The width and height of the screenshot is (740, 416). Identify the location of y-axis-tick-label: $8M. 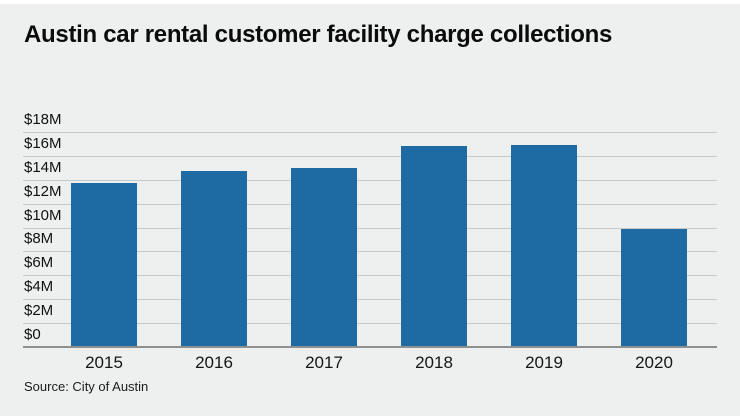
(39, 239).